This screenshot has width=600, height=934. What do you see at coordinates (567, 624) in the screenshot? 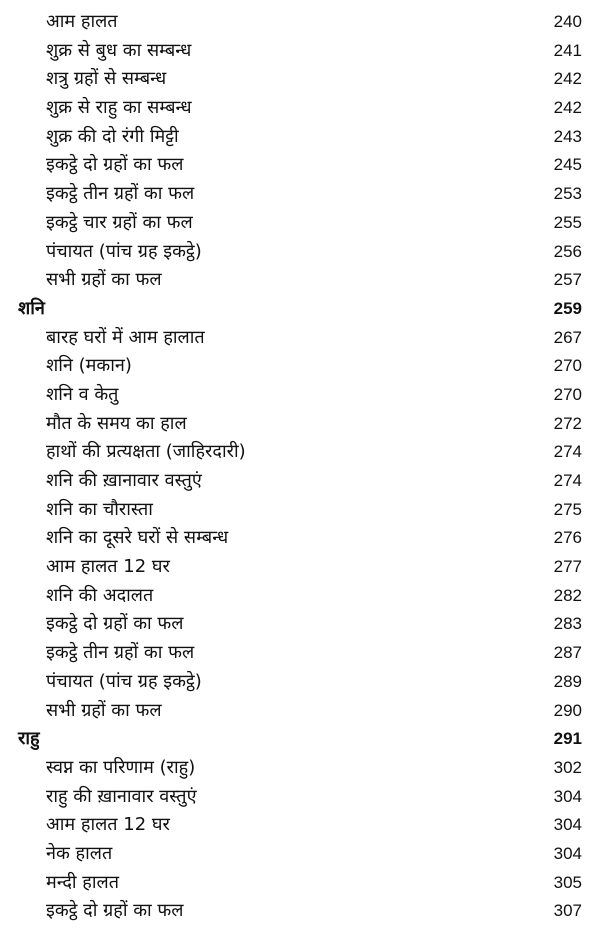
I see `toc-page-number: 283` at bounding box center [567, 624].